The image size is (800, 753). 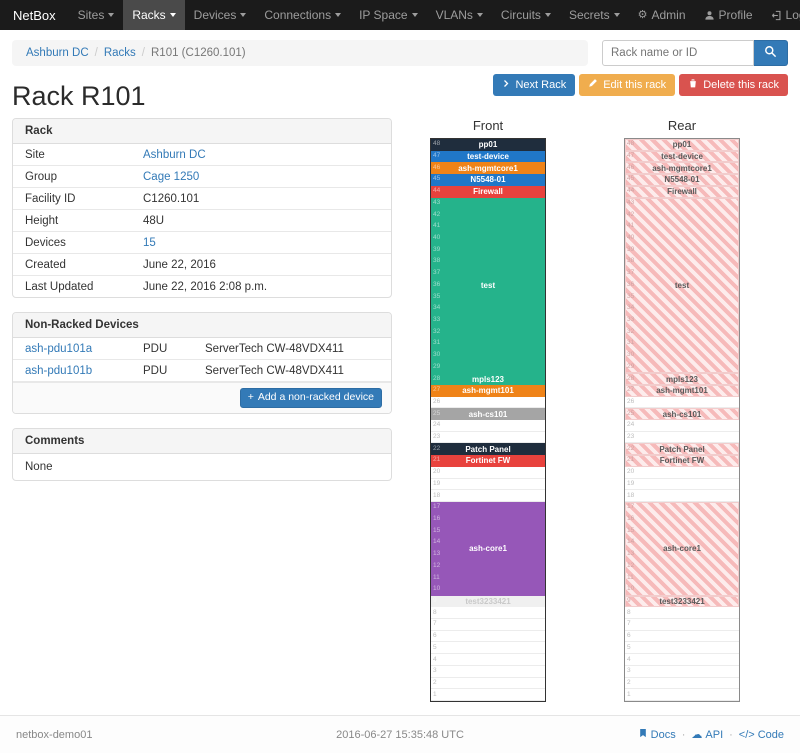 I want to click on profile-link: Profile, so click(x=728, y=15).